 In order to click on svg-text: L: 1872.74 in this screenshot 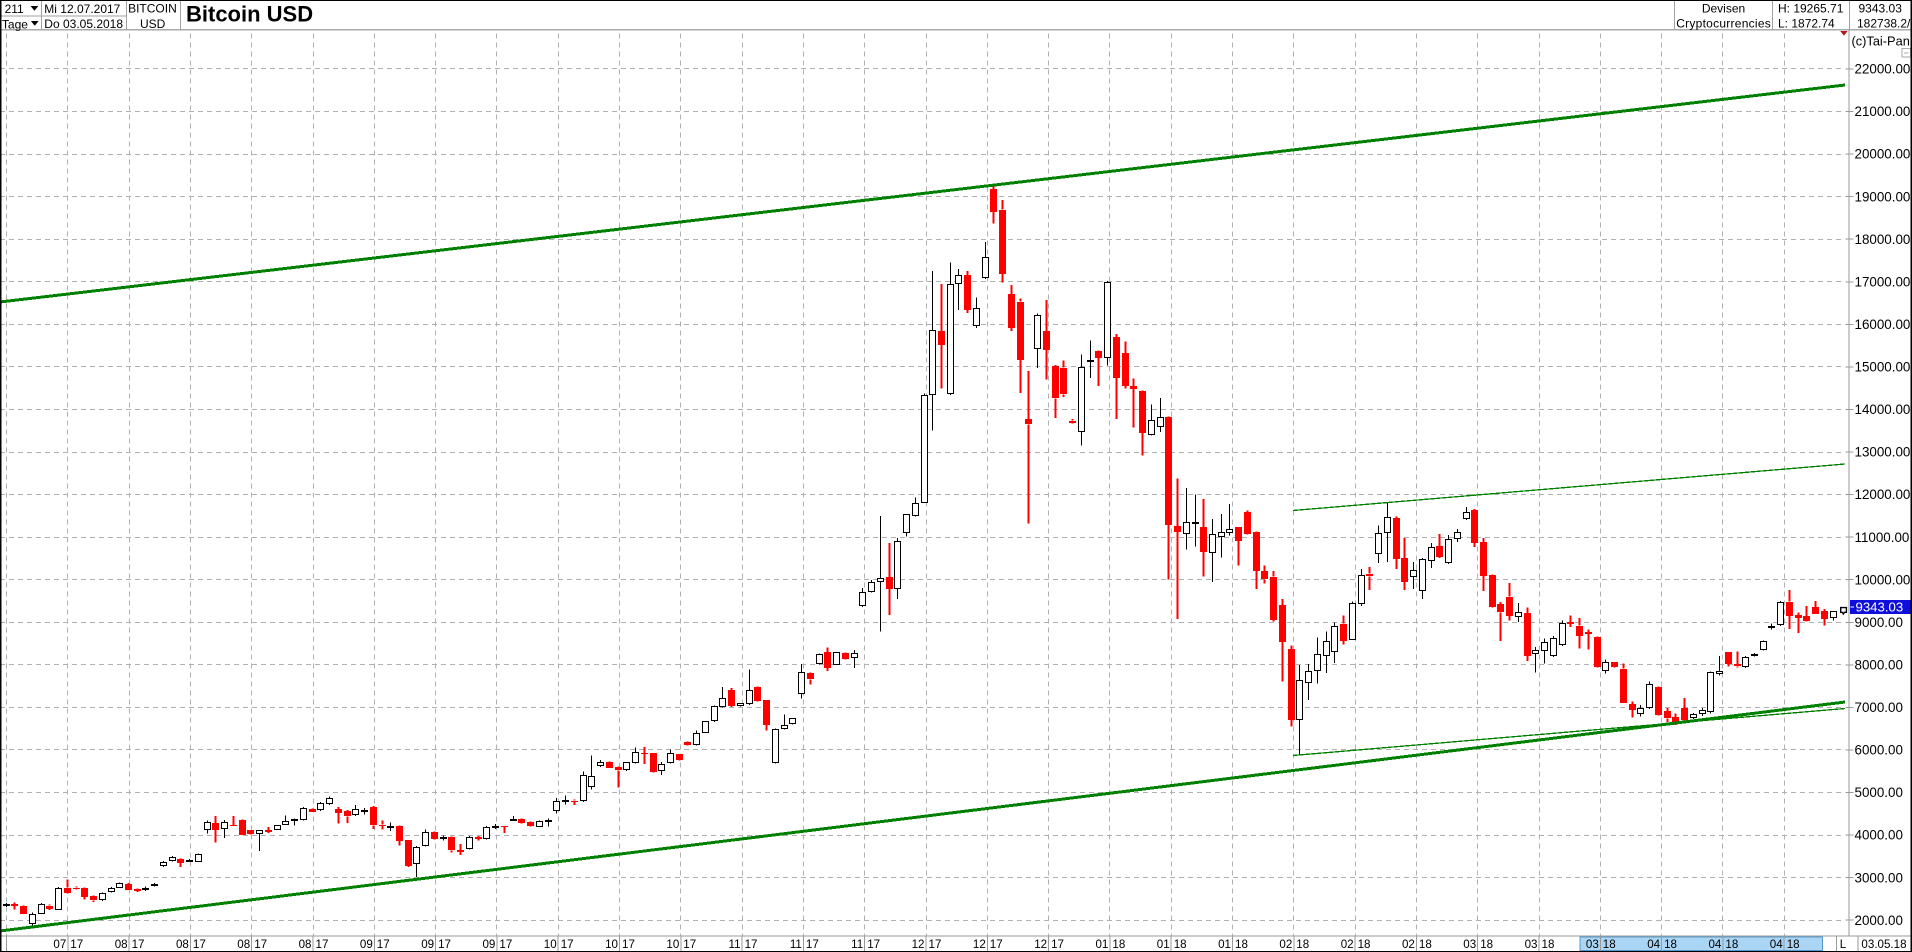, I will do `click(1806, 24)`.